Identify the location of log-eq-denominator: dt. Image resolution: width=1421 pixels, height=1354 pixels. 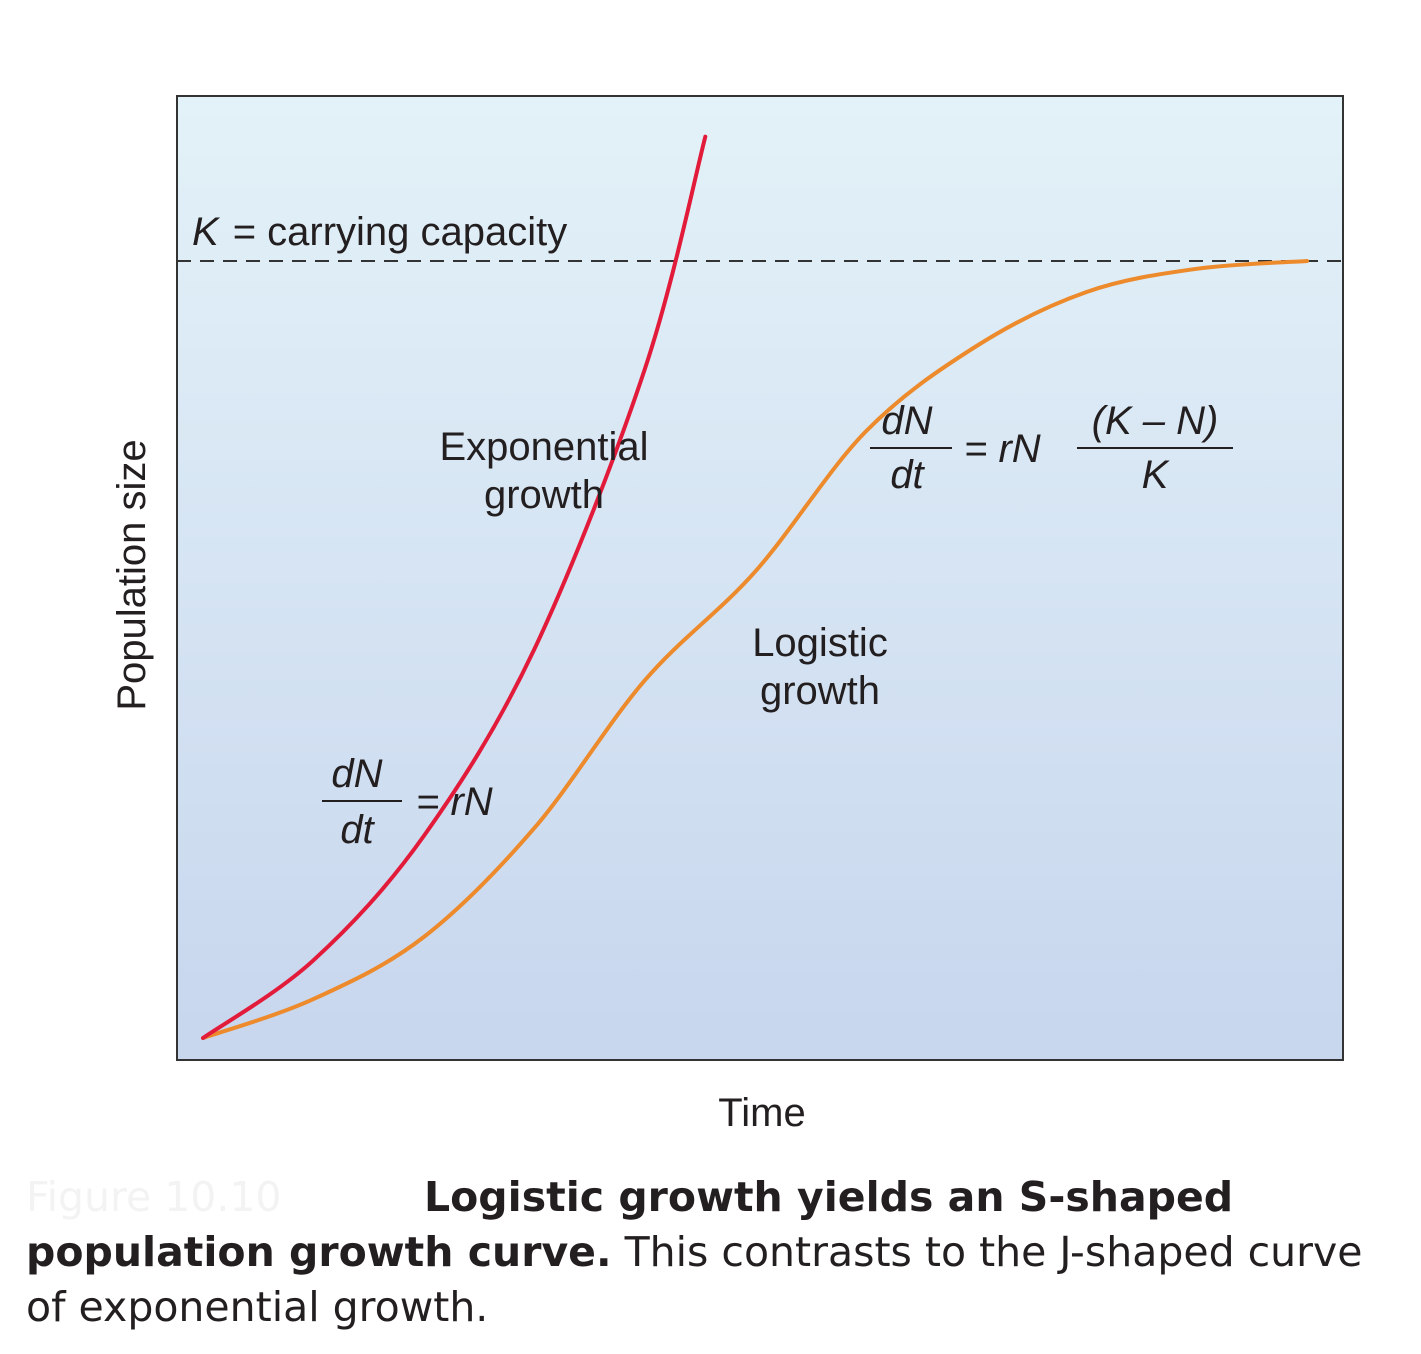
(907, 475).